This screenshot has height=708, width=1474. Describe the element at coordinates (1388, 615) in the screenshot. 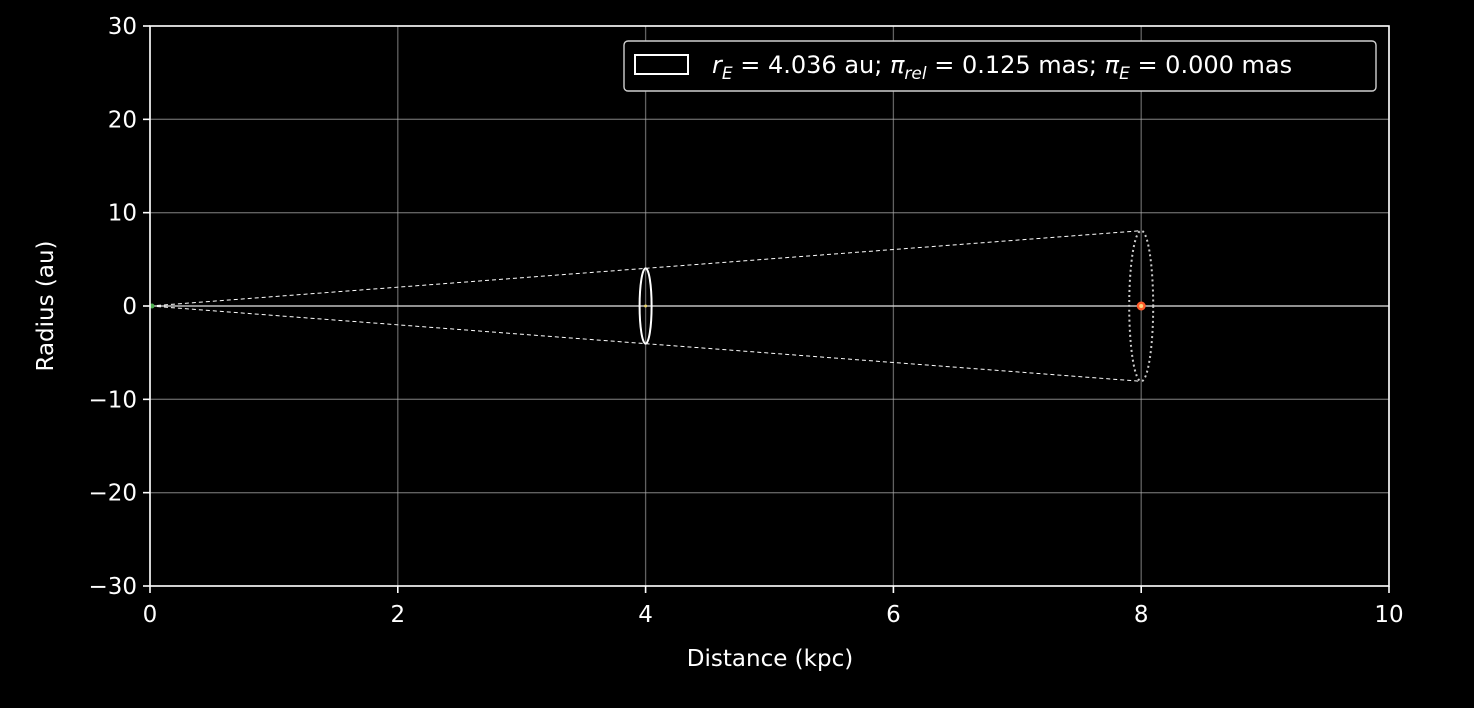

I see `x-tick-label: 10` at that location.